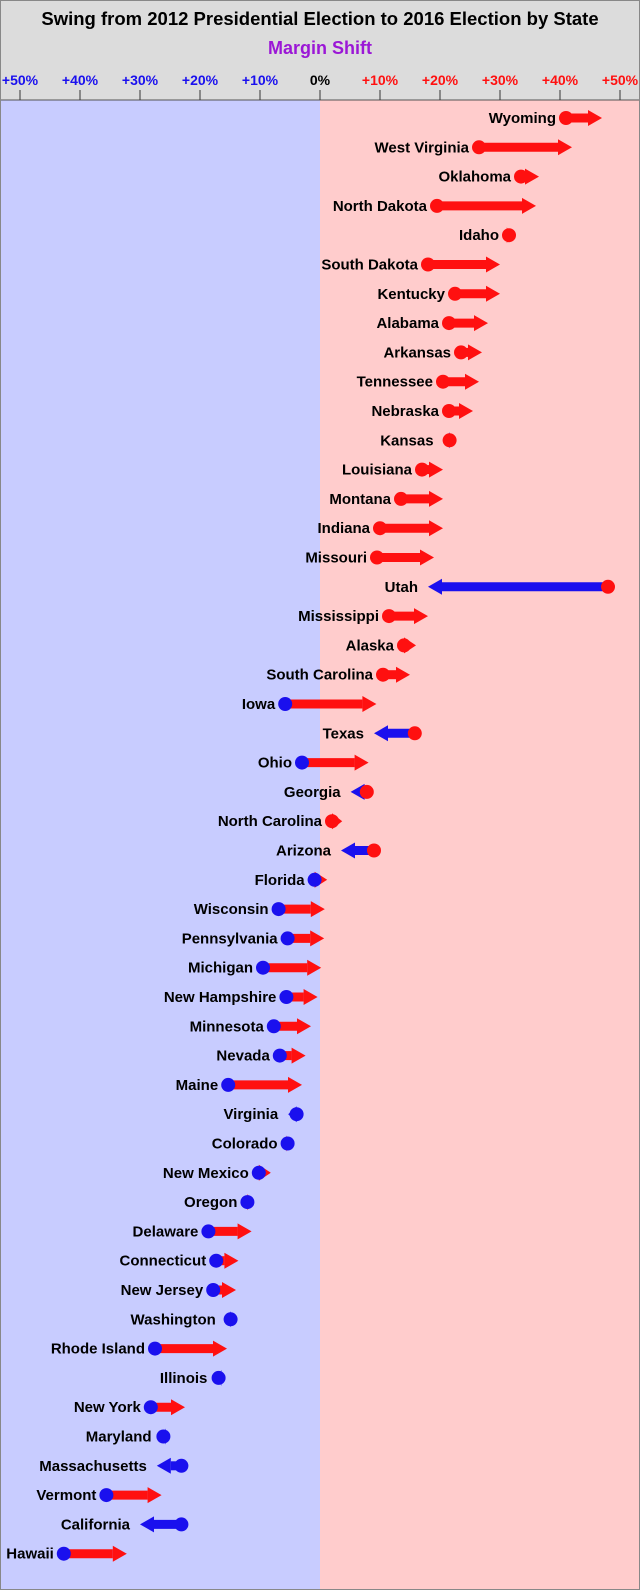 The image size is (640, 1590). I want to click on state-row: Wisconsin, so click(259, 909).